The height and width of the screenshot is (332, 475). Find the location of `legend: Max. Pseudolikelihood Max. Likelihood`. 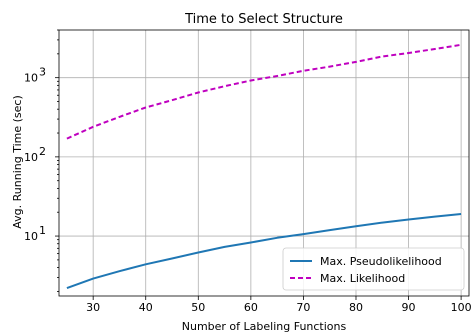

legend: Max. Pseudolikelihood Max. Likelihood is located at coordinates (373, 269).